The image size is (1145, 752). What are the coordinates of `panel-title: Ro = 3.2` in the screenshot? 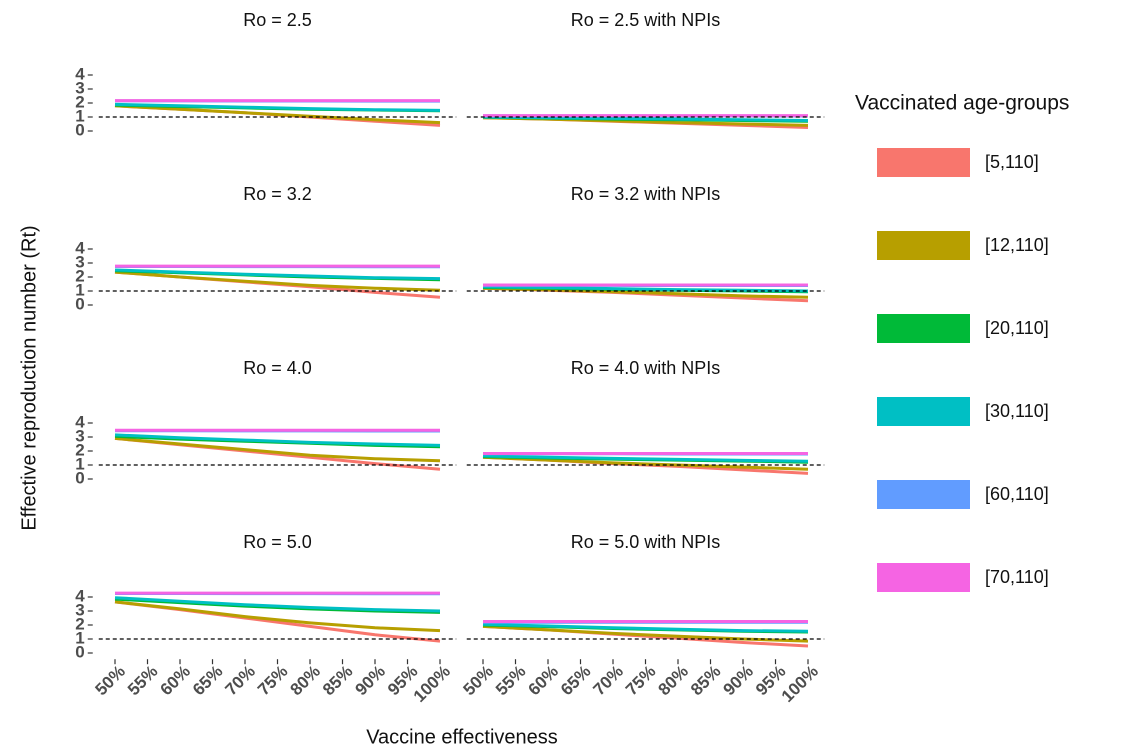 It's located at (277, 194).